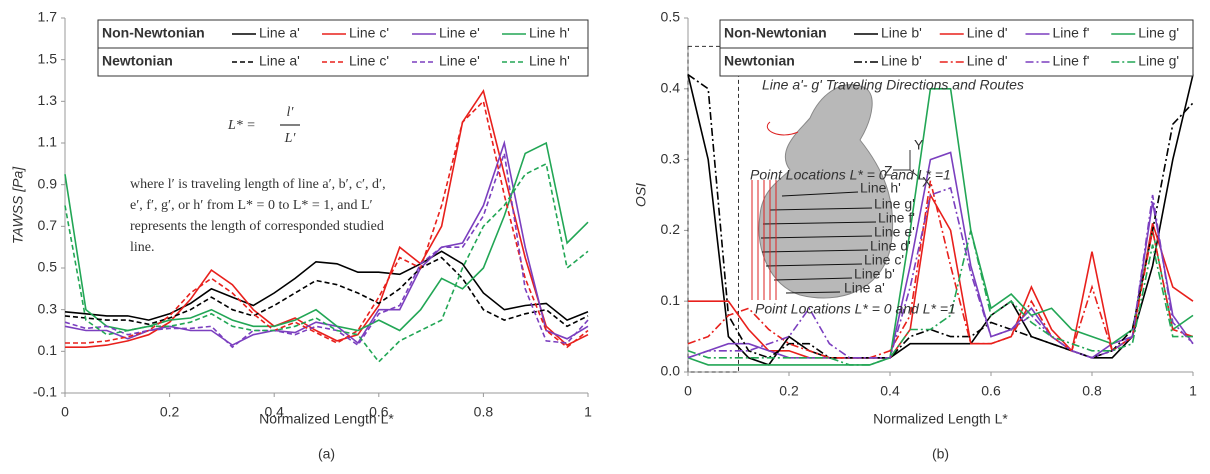 The width and height of the screenshot is (1210, 474). What do you see at coordinates (864, 288) in the screenshot?
I see `inset-line-label: Line a'` at bounding box center [864, 288].